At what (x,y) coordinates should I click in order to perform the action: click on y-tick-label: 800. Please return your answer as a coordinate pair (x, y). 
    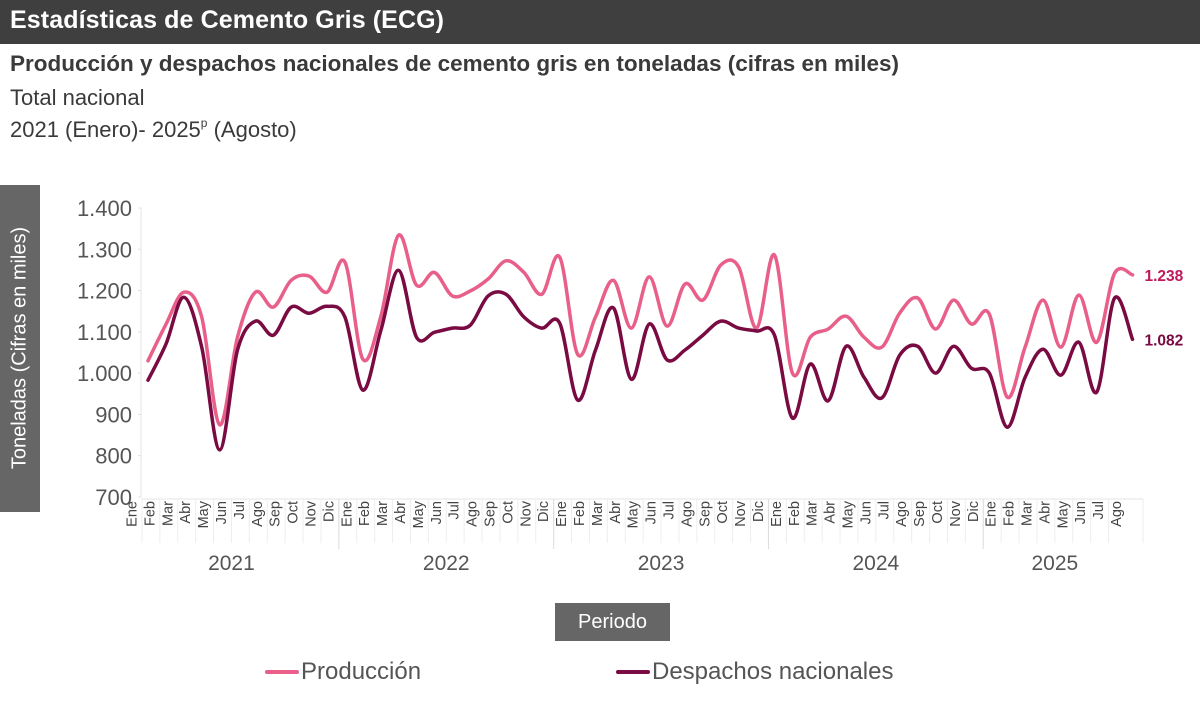
    Looking at the image, I should click on (113, 456).